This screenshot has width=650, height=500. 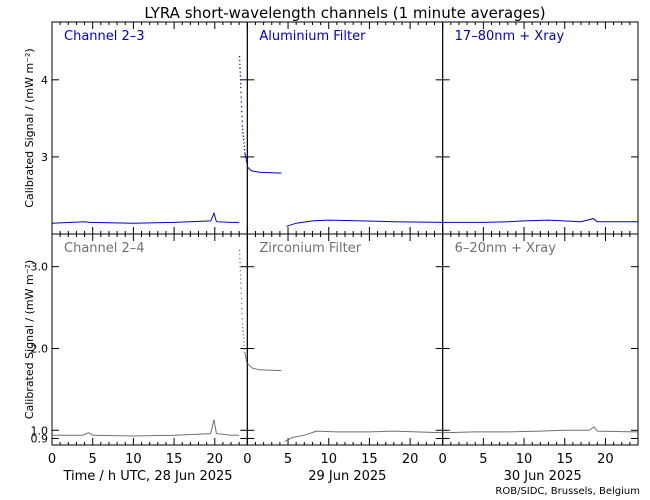 What do you see at coordinates (312, 36) in the screenshot?
I see `panel-label: Aluminium Filter` at bounding box center [312, 36].